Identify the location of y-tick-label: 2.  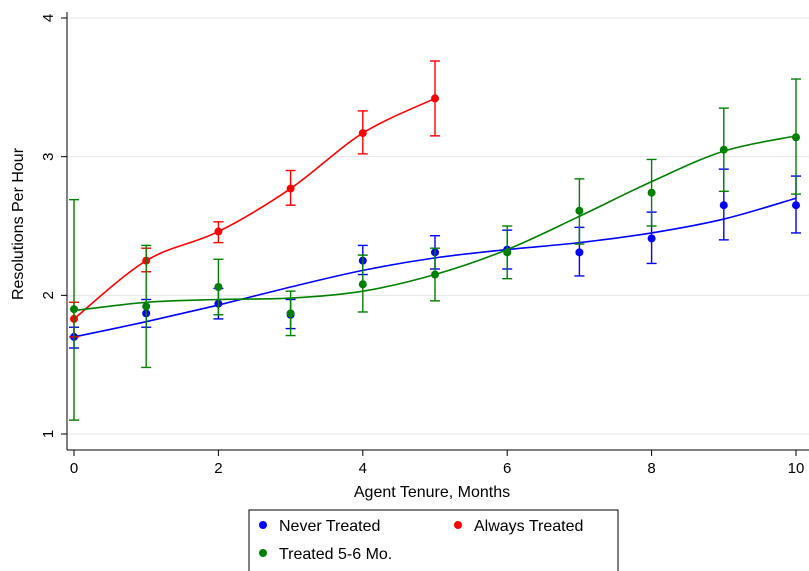
(48, 295).